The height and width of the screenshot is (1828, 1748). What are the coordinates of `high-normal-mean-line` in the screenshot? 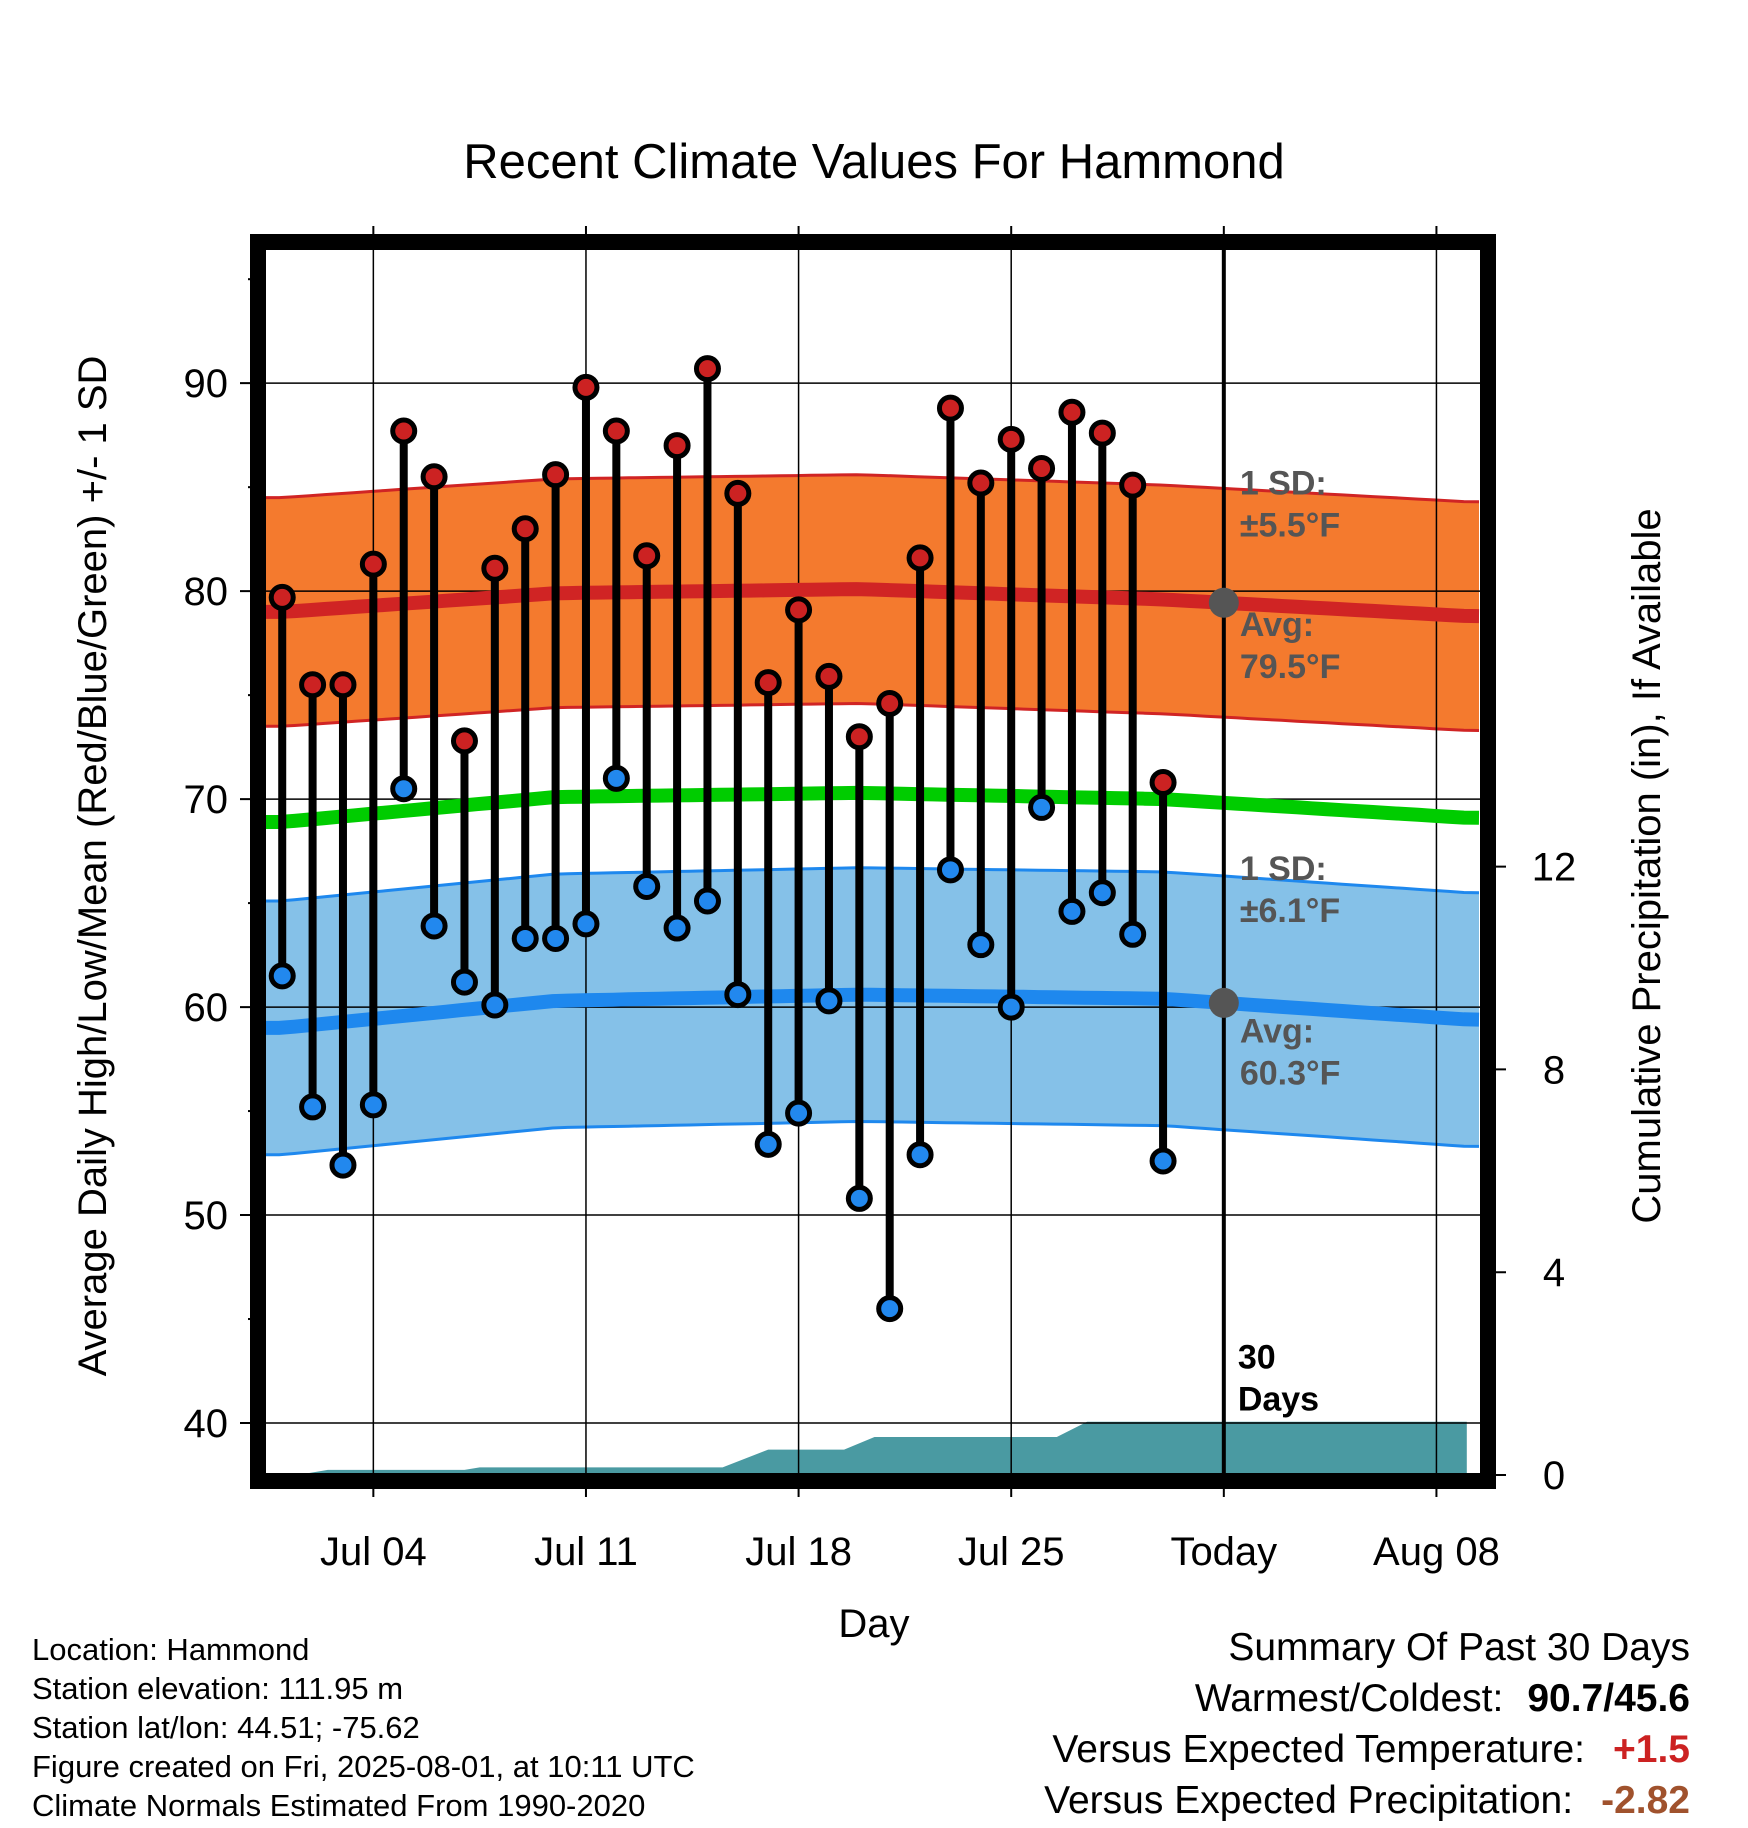 It's located at (872, 603).